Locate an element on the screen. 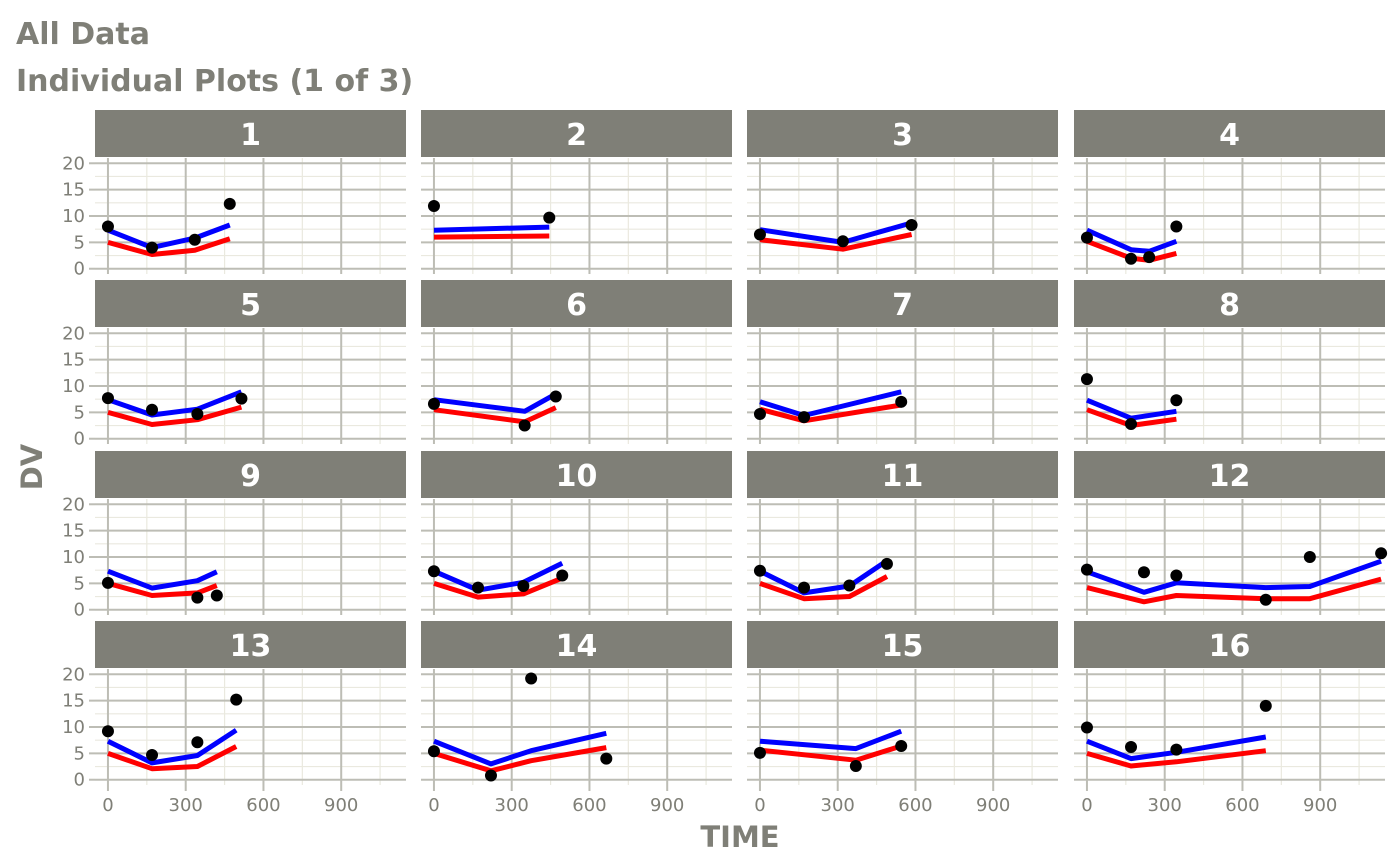 The image size is (1400, 865). panel-9: 9 0 5 10 15 20 is located at coordinates (234, 536).